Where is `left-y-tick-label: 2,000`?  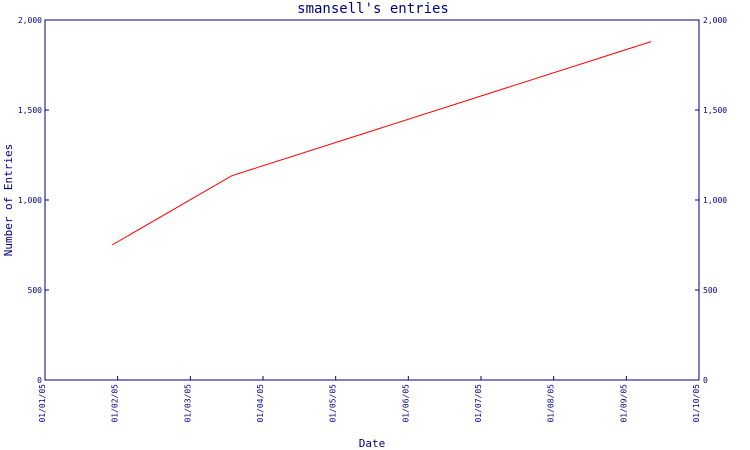 left-y-tick-label: 2,000 is located at coordinates (30, 20).